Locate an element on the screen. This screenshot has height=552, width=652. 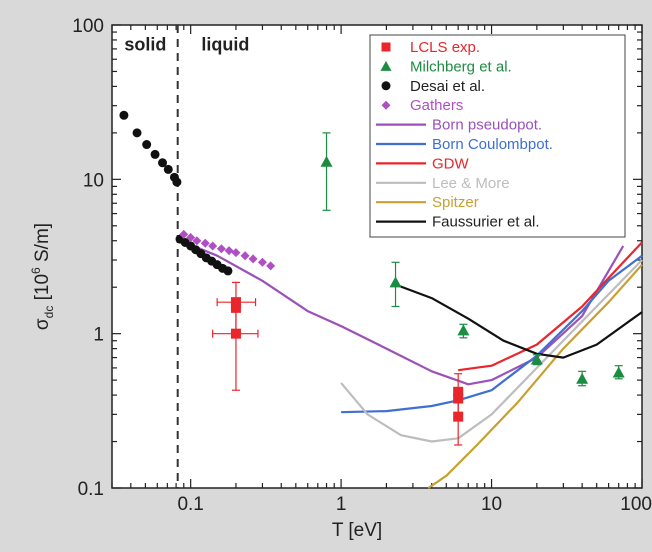
x-tick-label: 0.1 is located at coordinates (190, 504).